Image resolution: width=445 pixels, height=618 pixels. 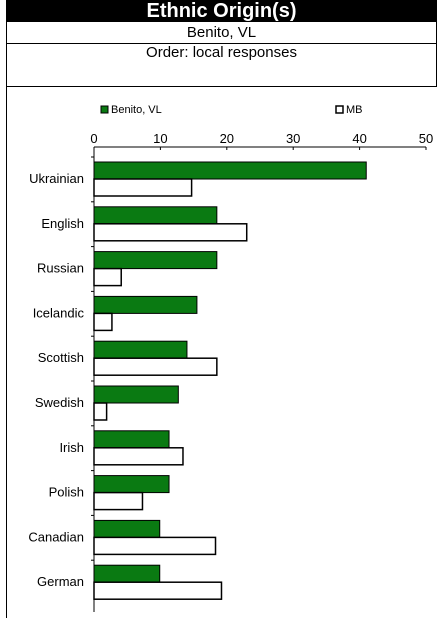 I want to click on category-label: Russian, so click(x=60, y=268).